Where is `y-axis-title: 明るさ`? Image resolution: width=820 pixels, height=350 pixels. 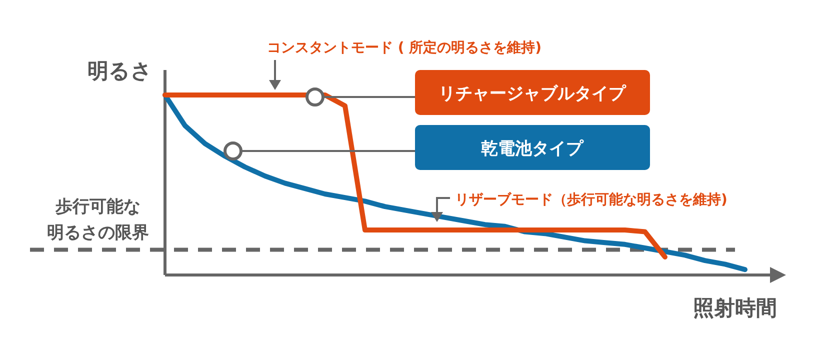 y-axis-title: 明るさ is located at coordinates (120, 71).